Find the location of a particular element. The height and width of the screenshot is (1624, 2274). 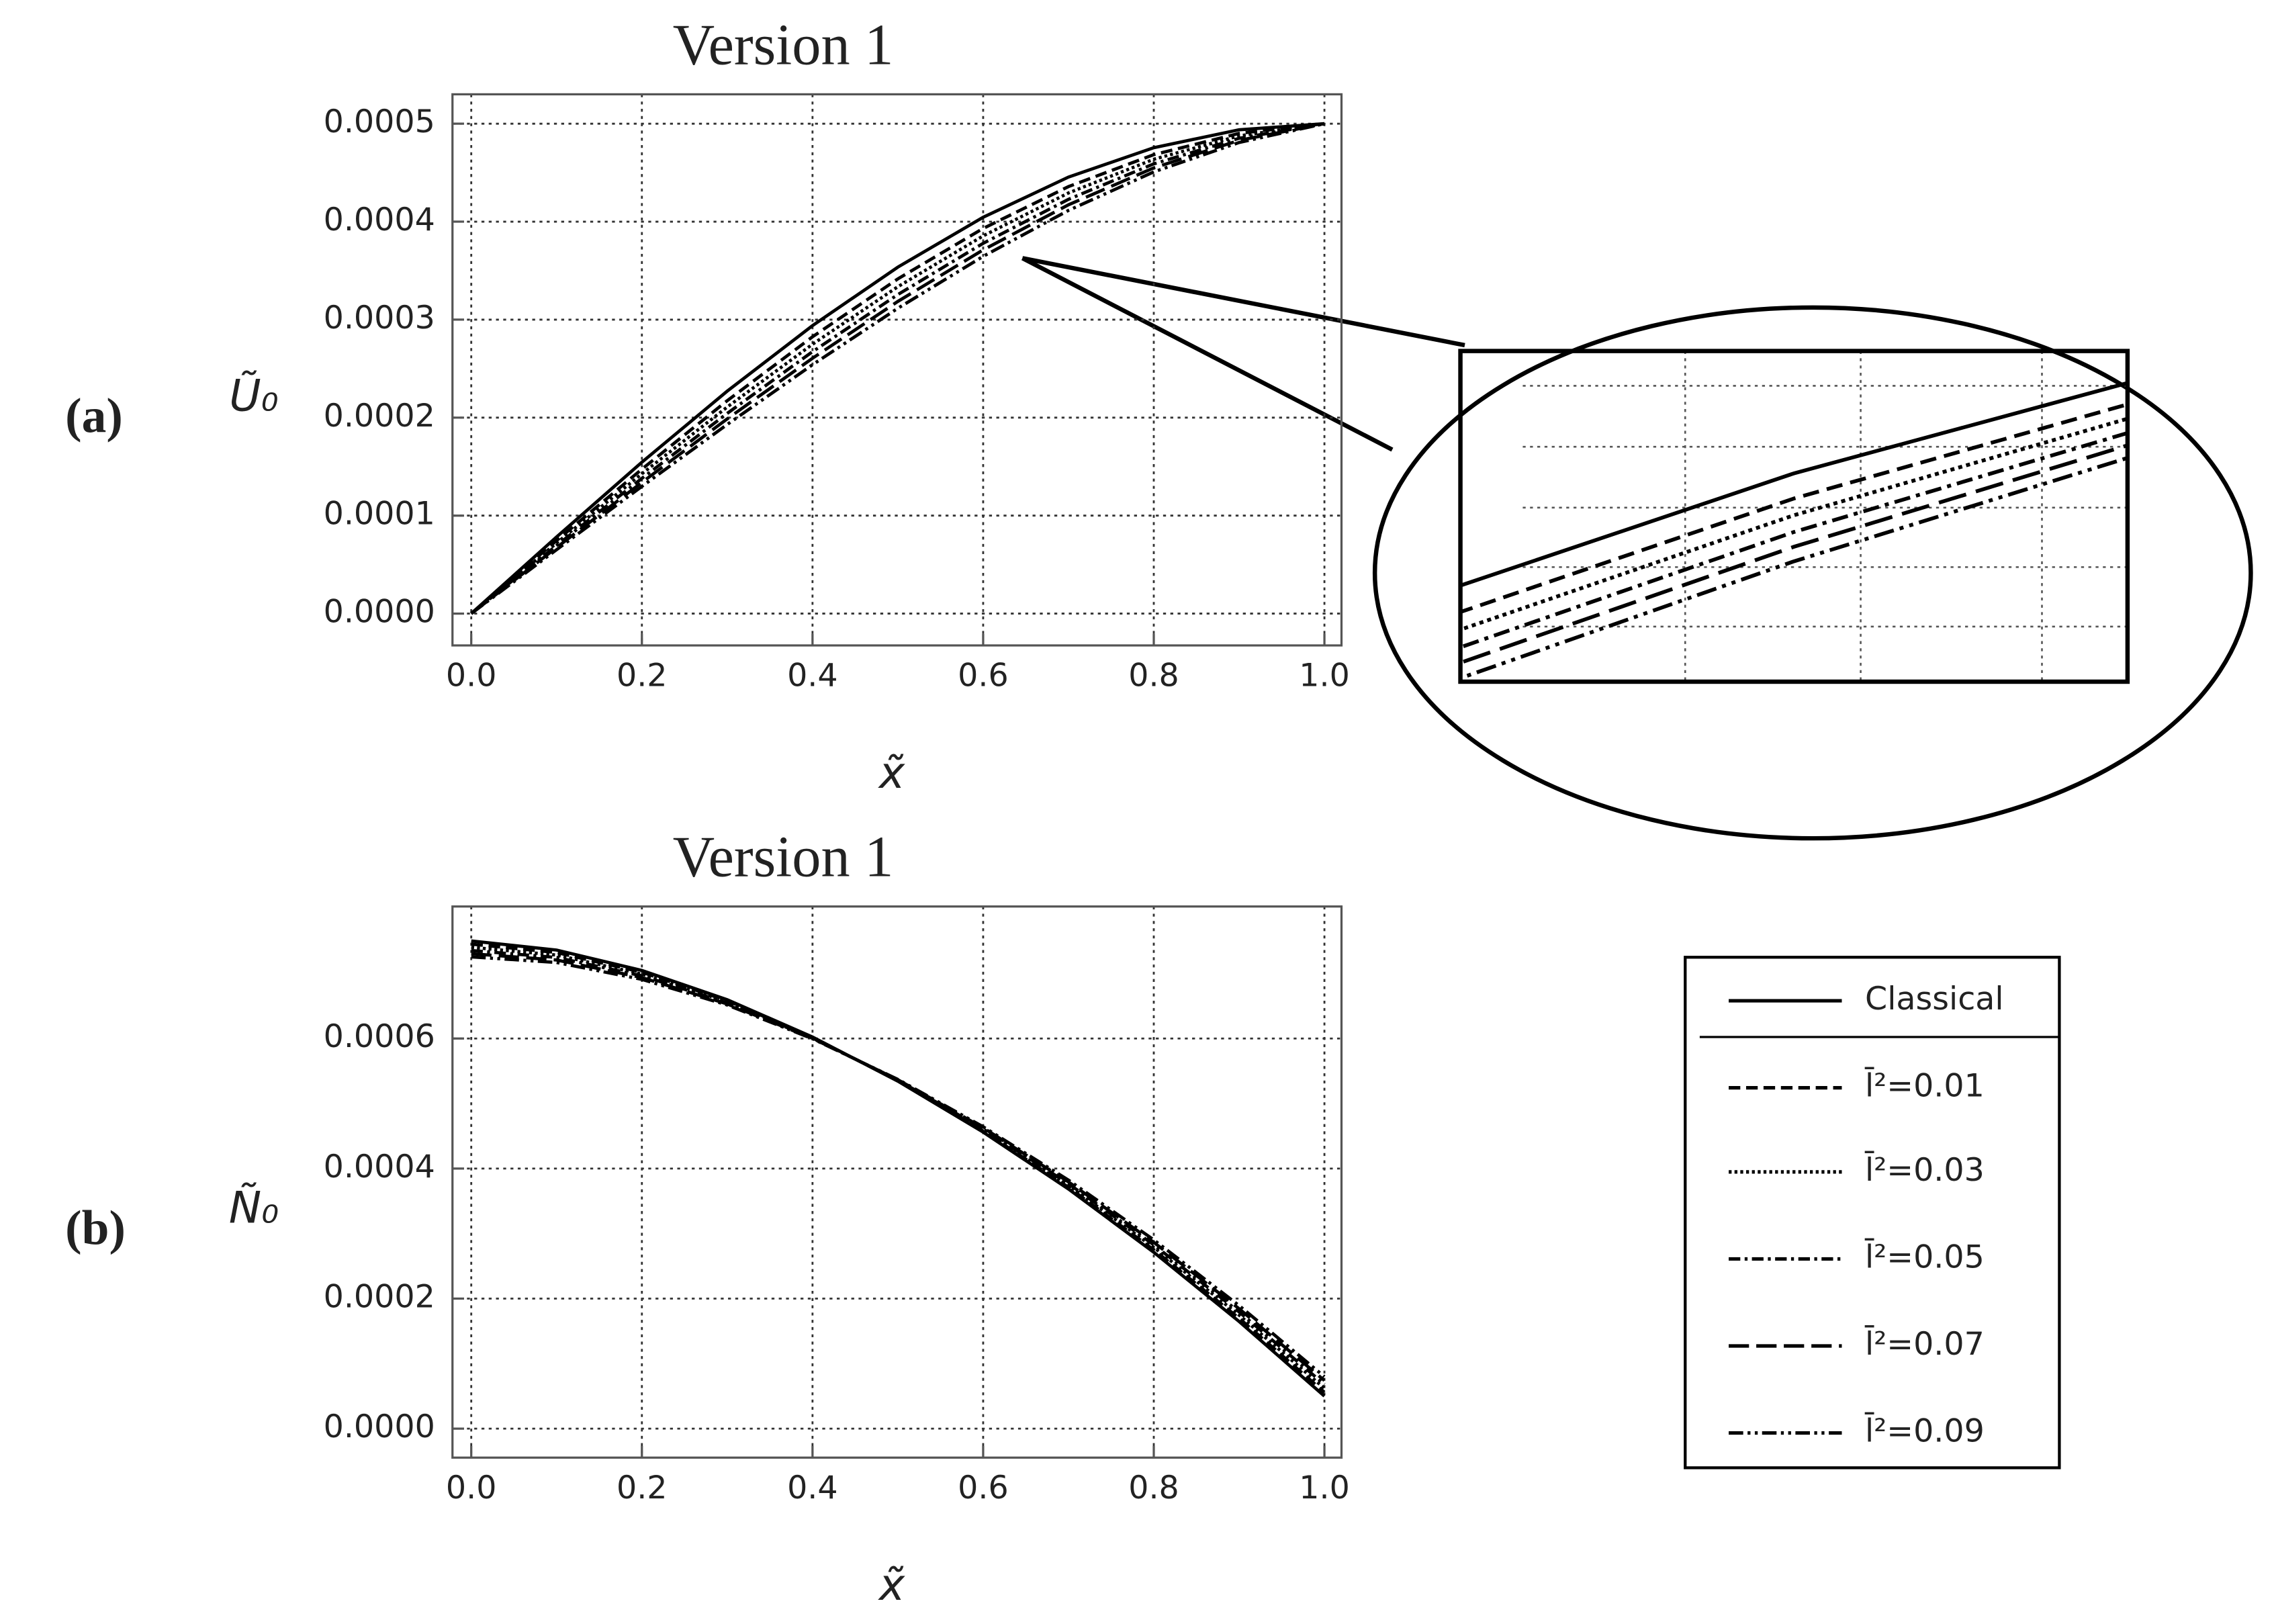

y-tick-label: 0.0006 is located at coordinates (379, 1036).